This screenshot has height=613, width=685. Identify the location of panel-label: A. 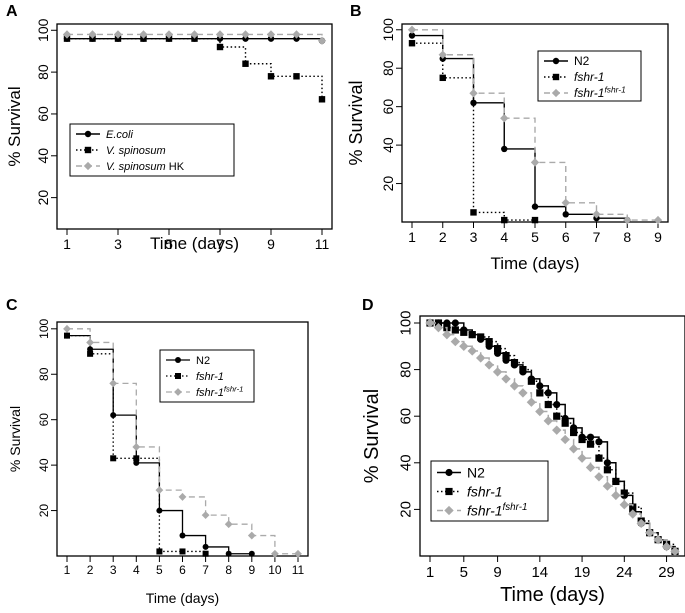
(12, 11).